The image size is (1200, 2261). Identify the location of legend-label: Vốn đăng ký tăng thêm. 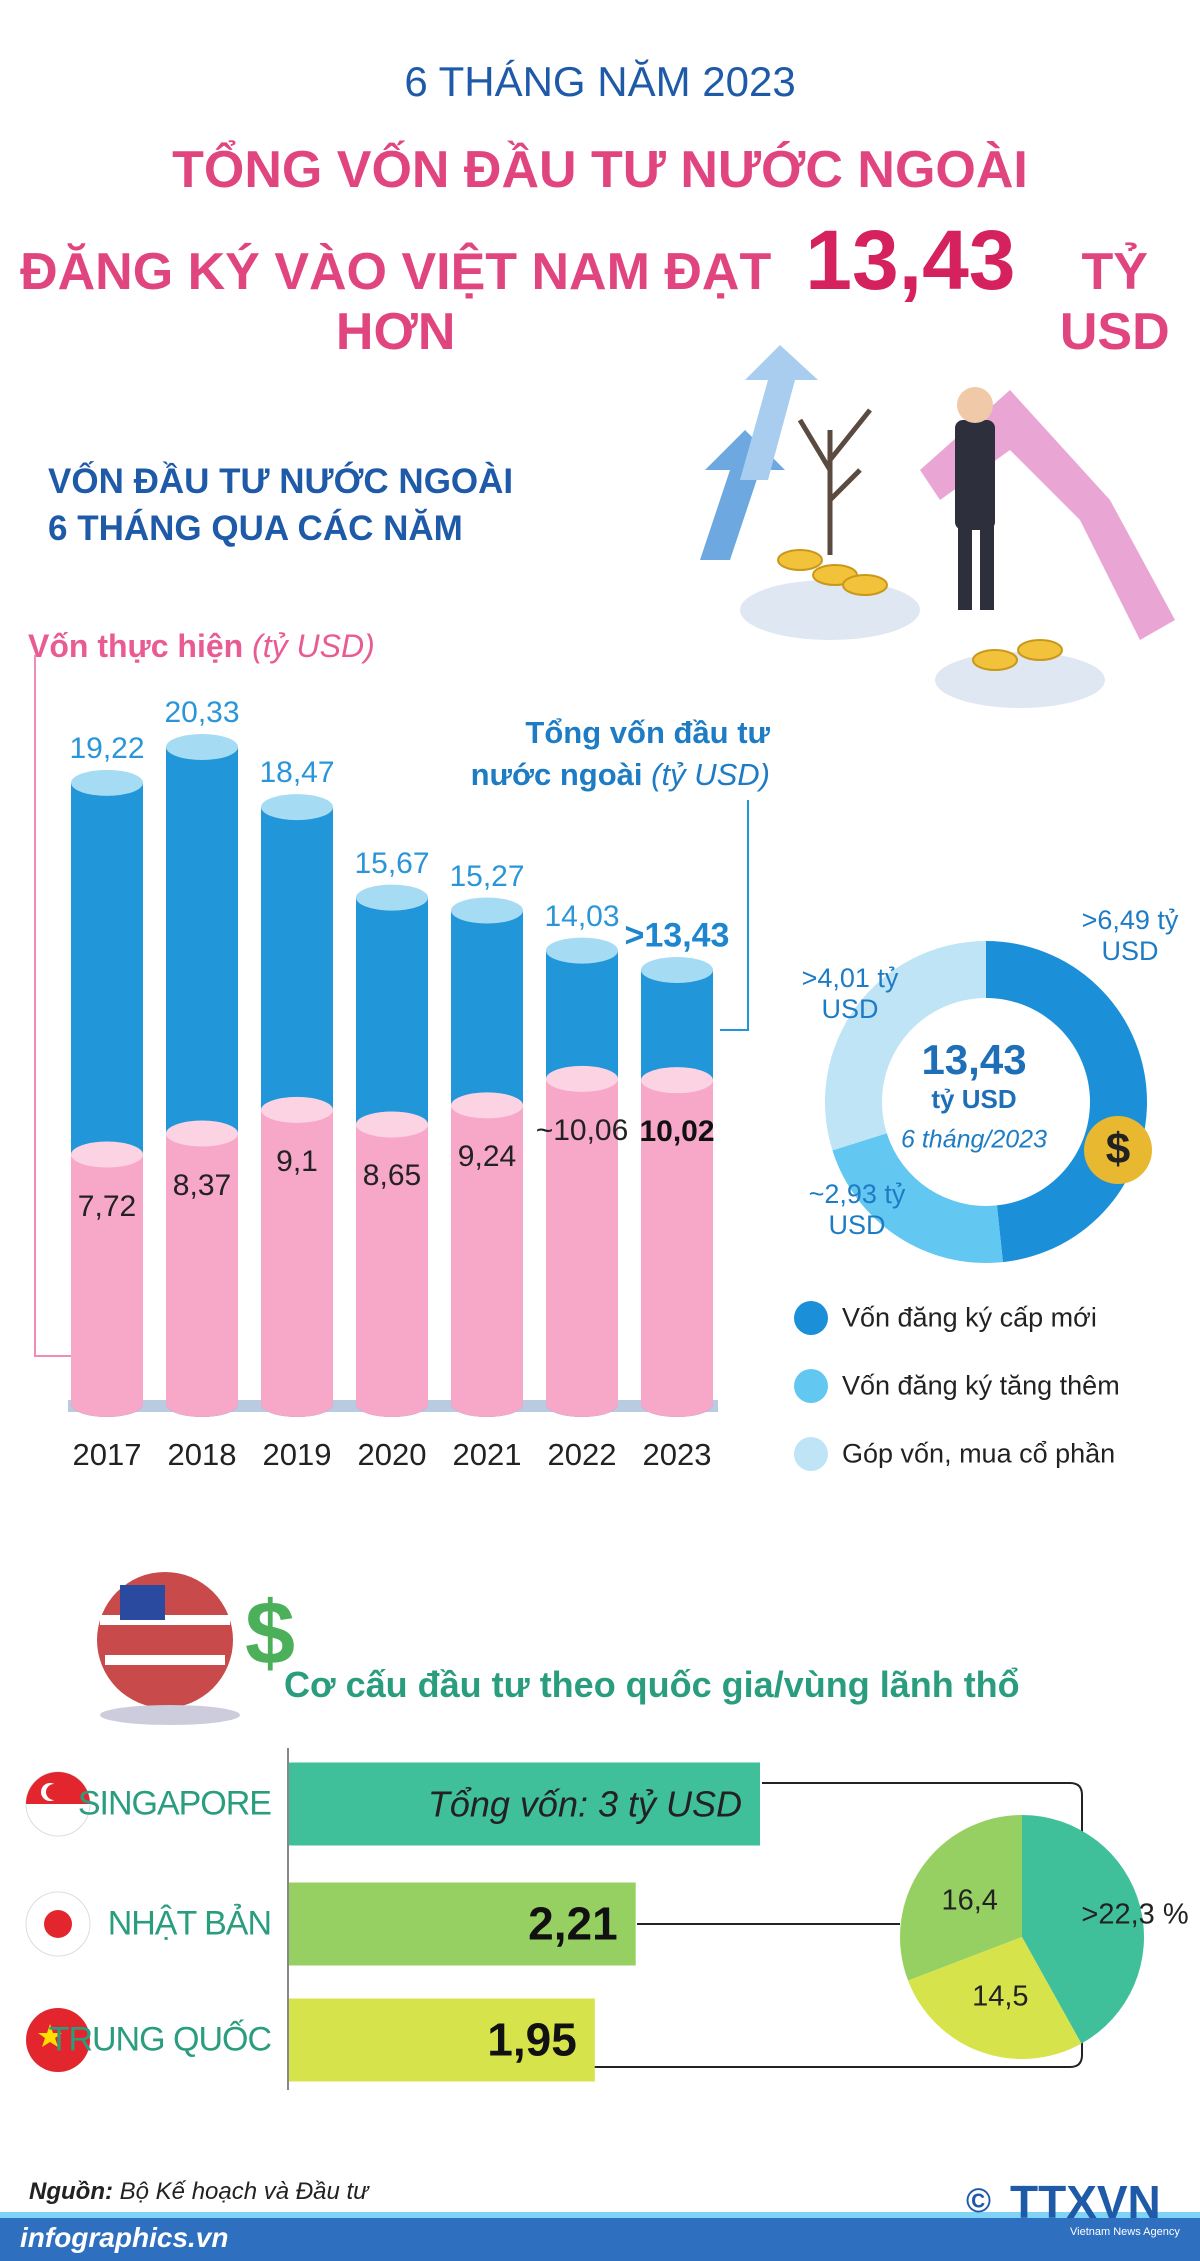
(981, 1385).